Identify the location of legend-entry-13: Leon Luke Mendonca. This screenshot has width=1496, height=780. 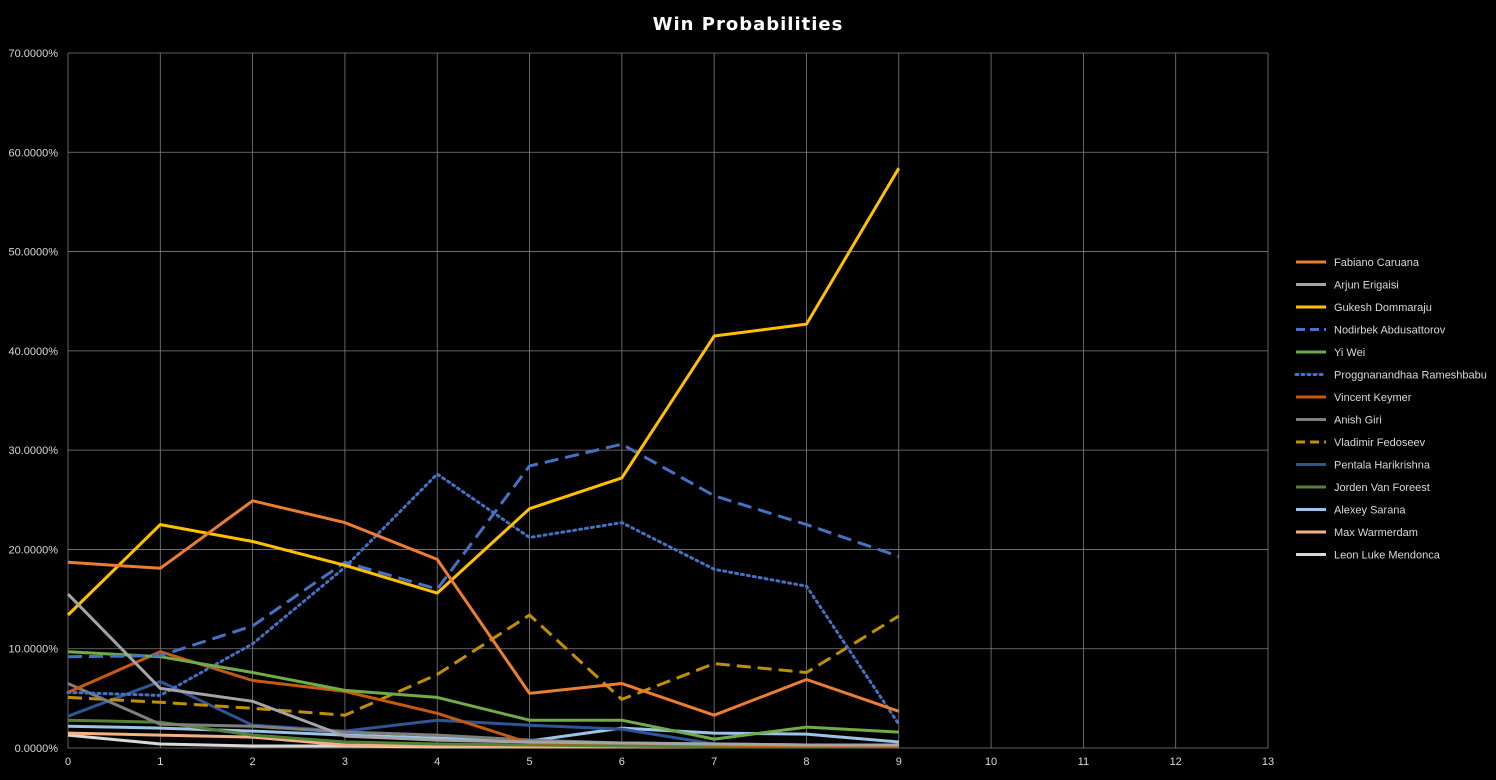
(1387, 556).